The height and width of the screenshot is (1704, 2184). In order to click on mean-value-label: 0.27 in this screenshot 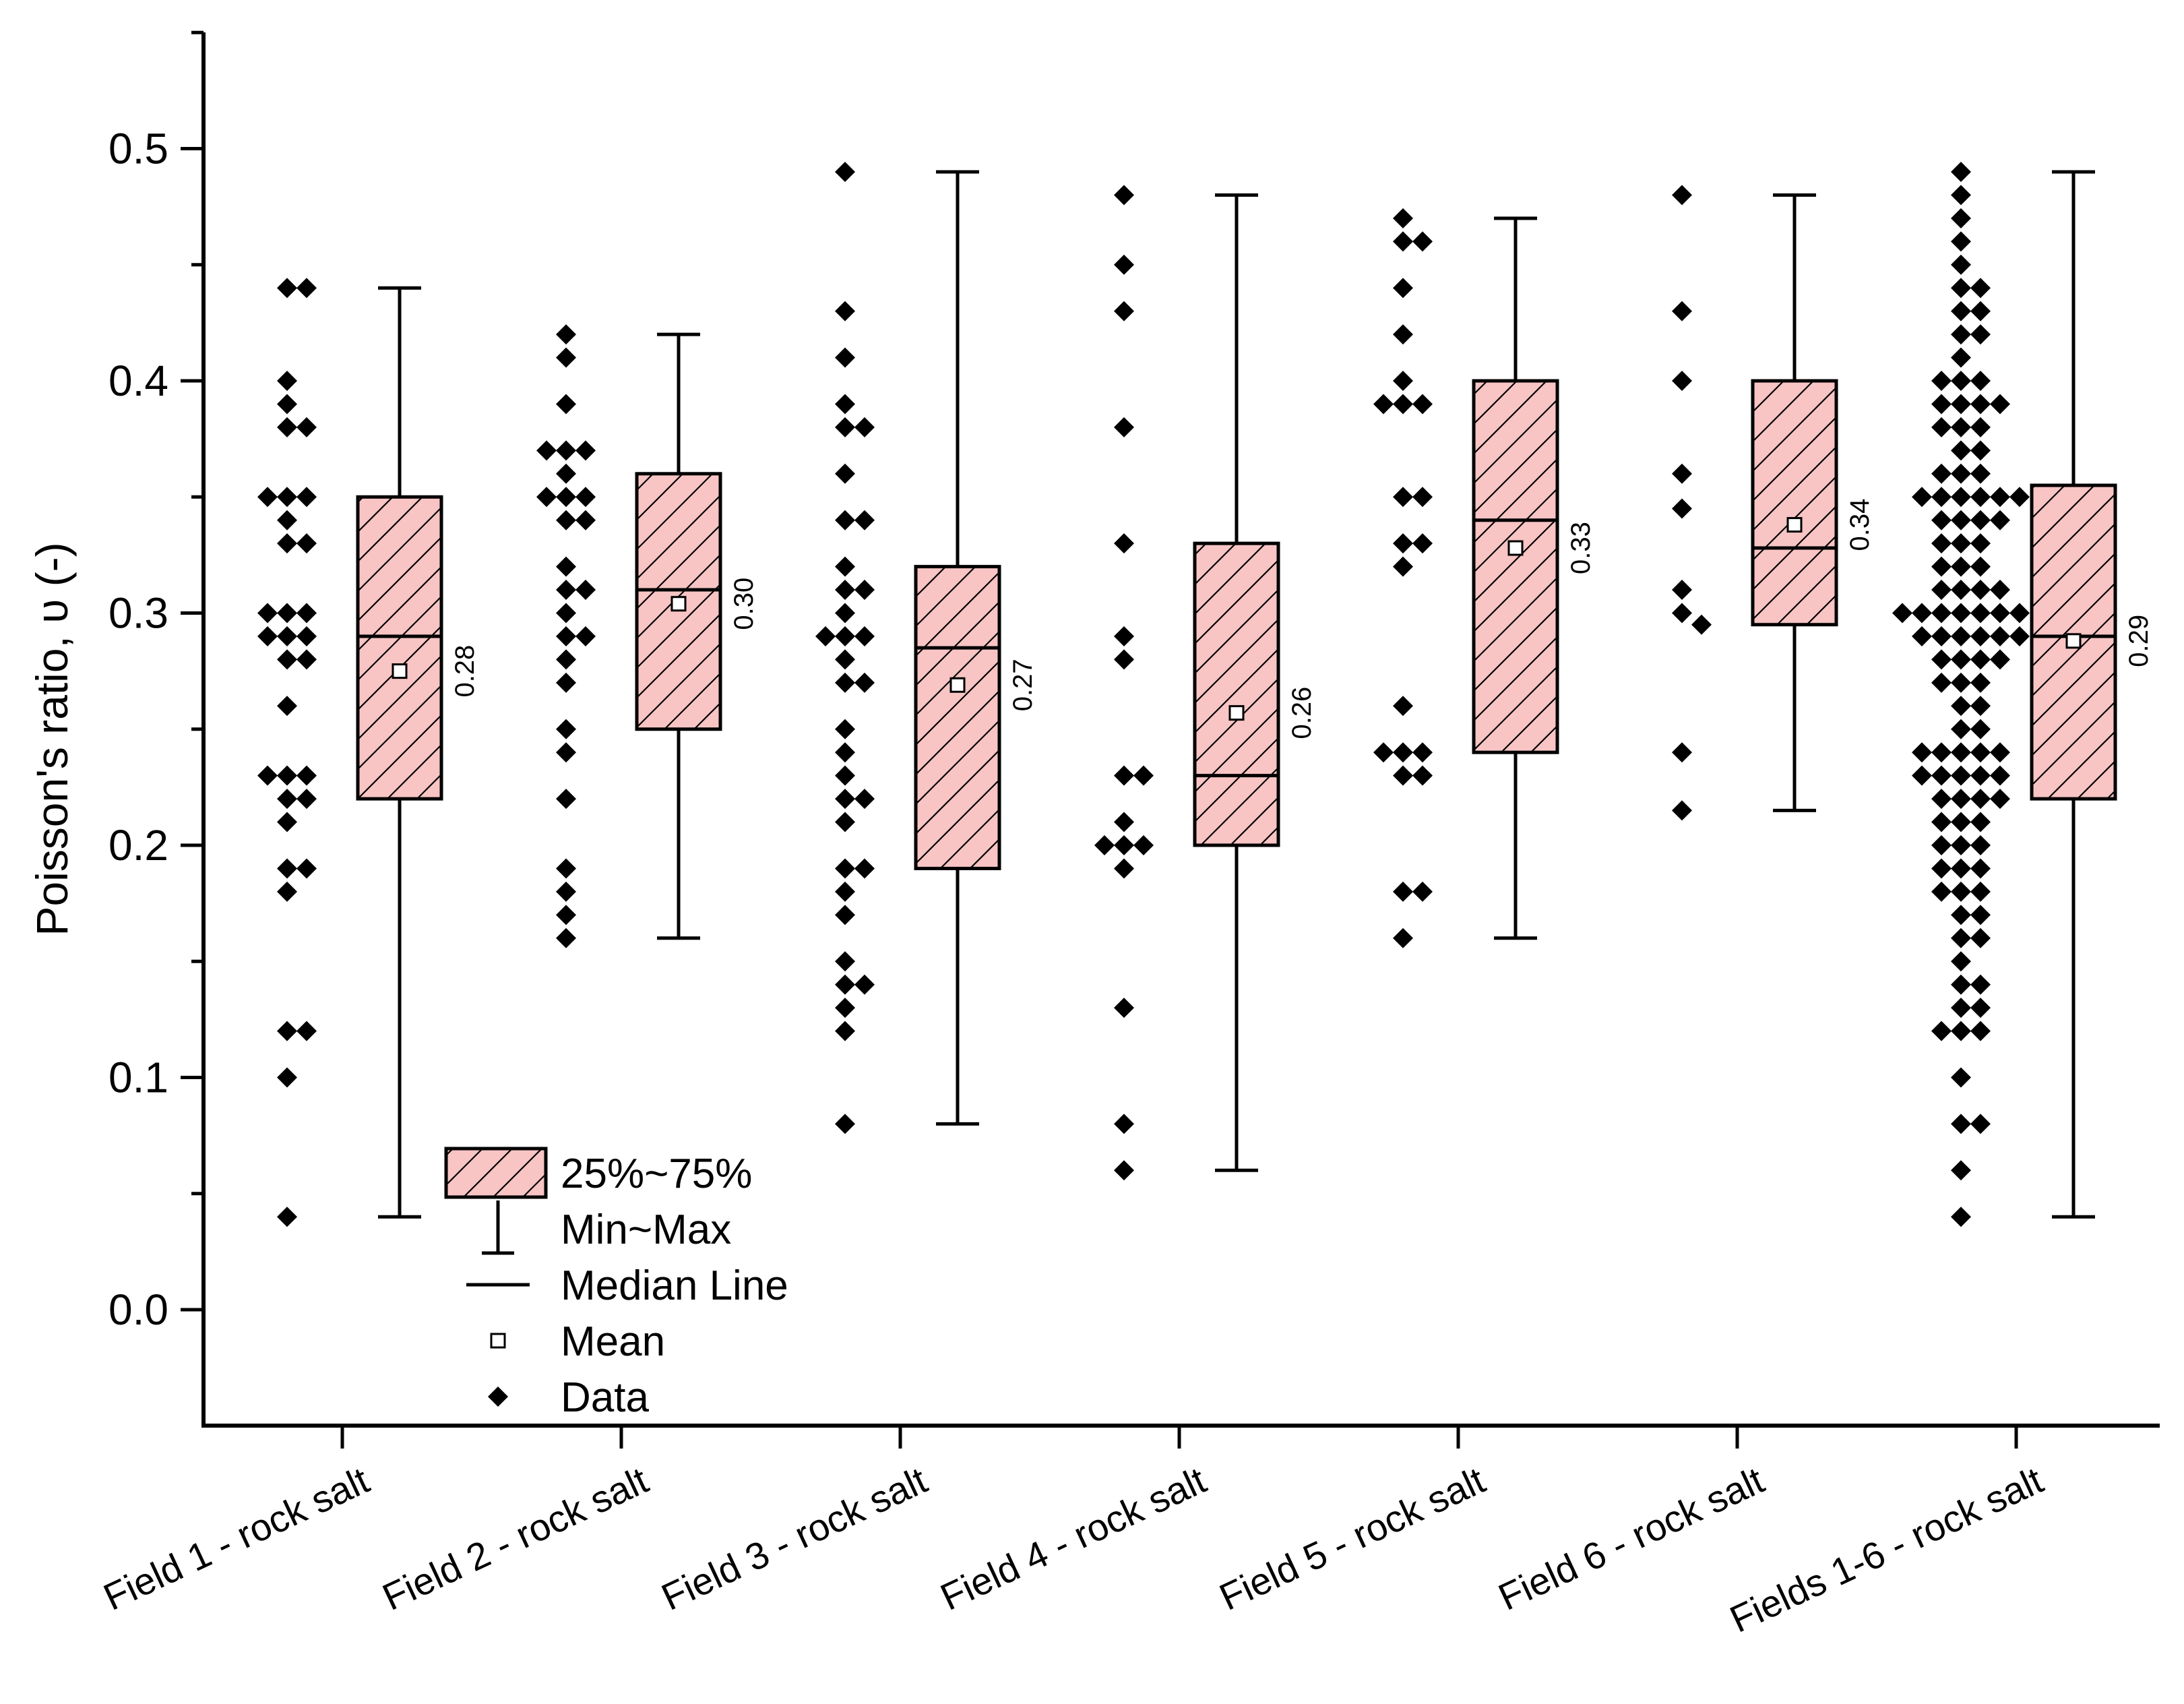, I will do `click(1023, 685)`.